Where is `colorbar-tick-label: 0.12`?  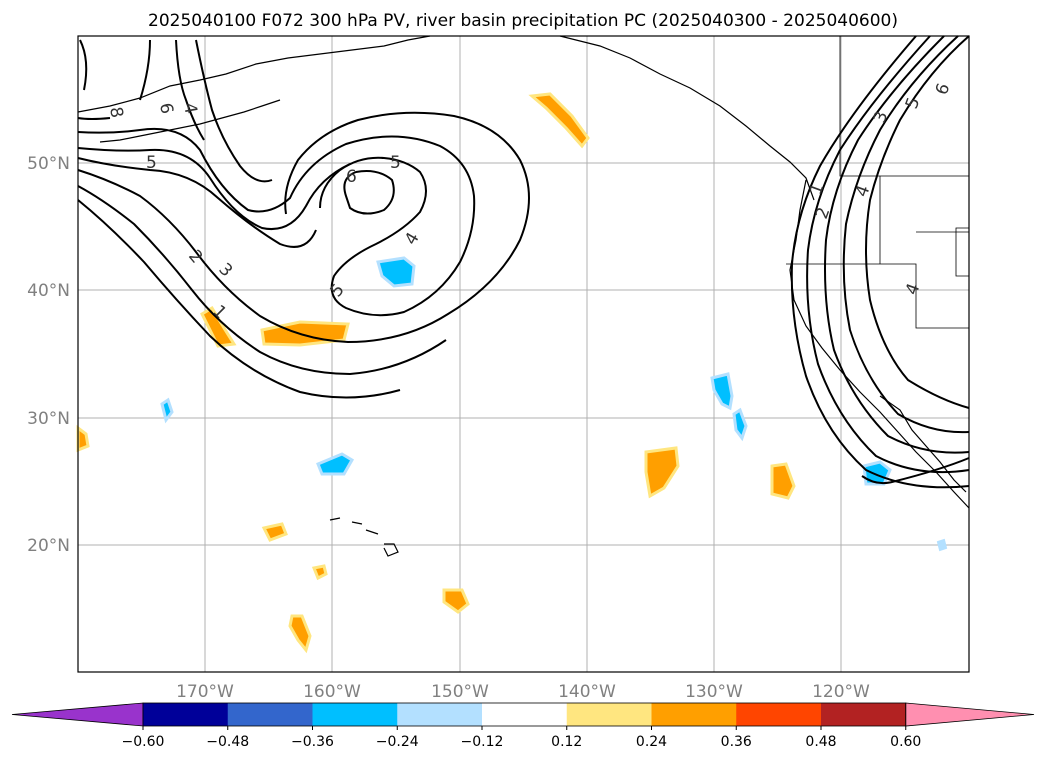 colorbar-tick-label: 0.12 is located at coordinates (566, 742).